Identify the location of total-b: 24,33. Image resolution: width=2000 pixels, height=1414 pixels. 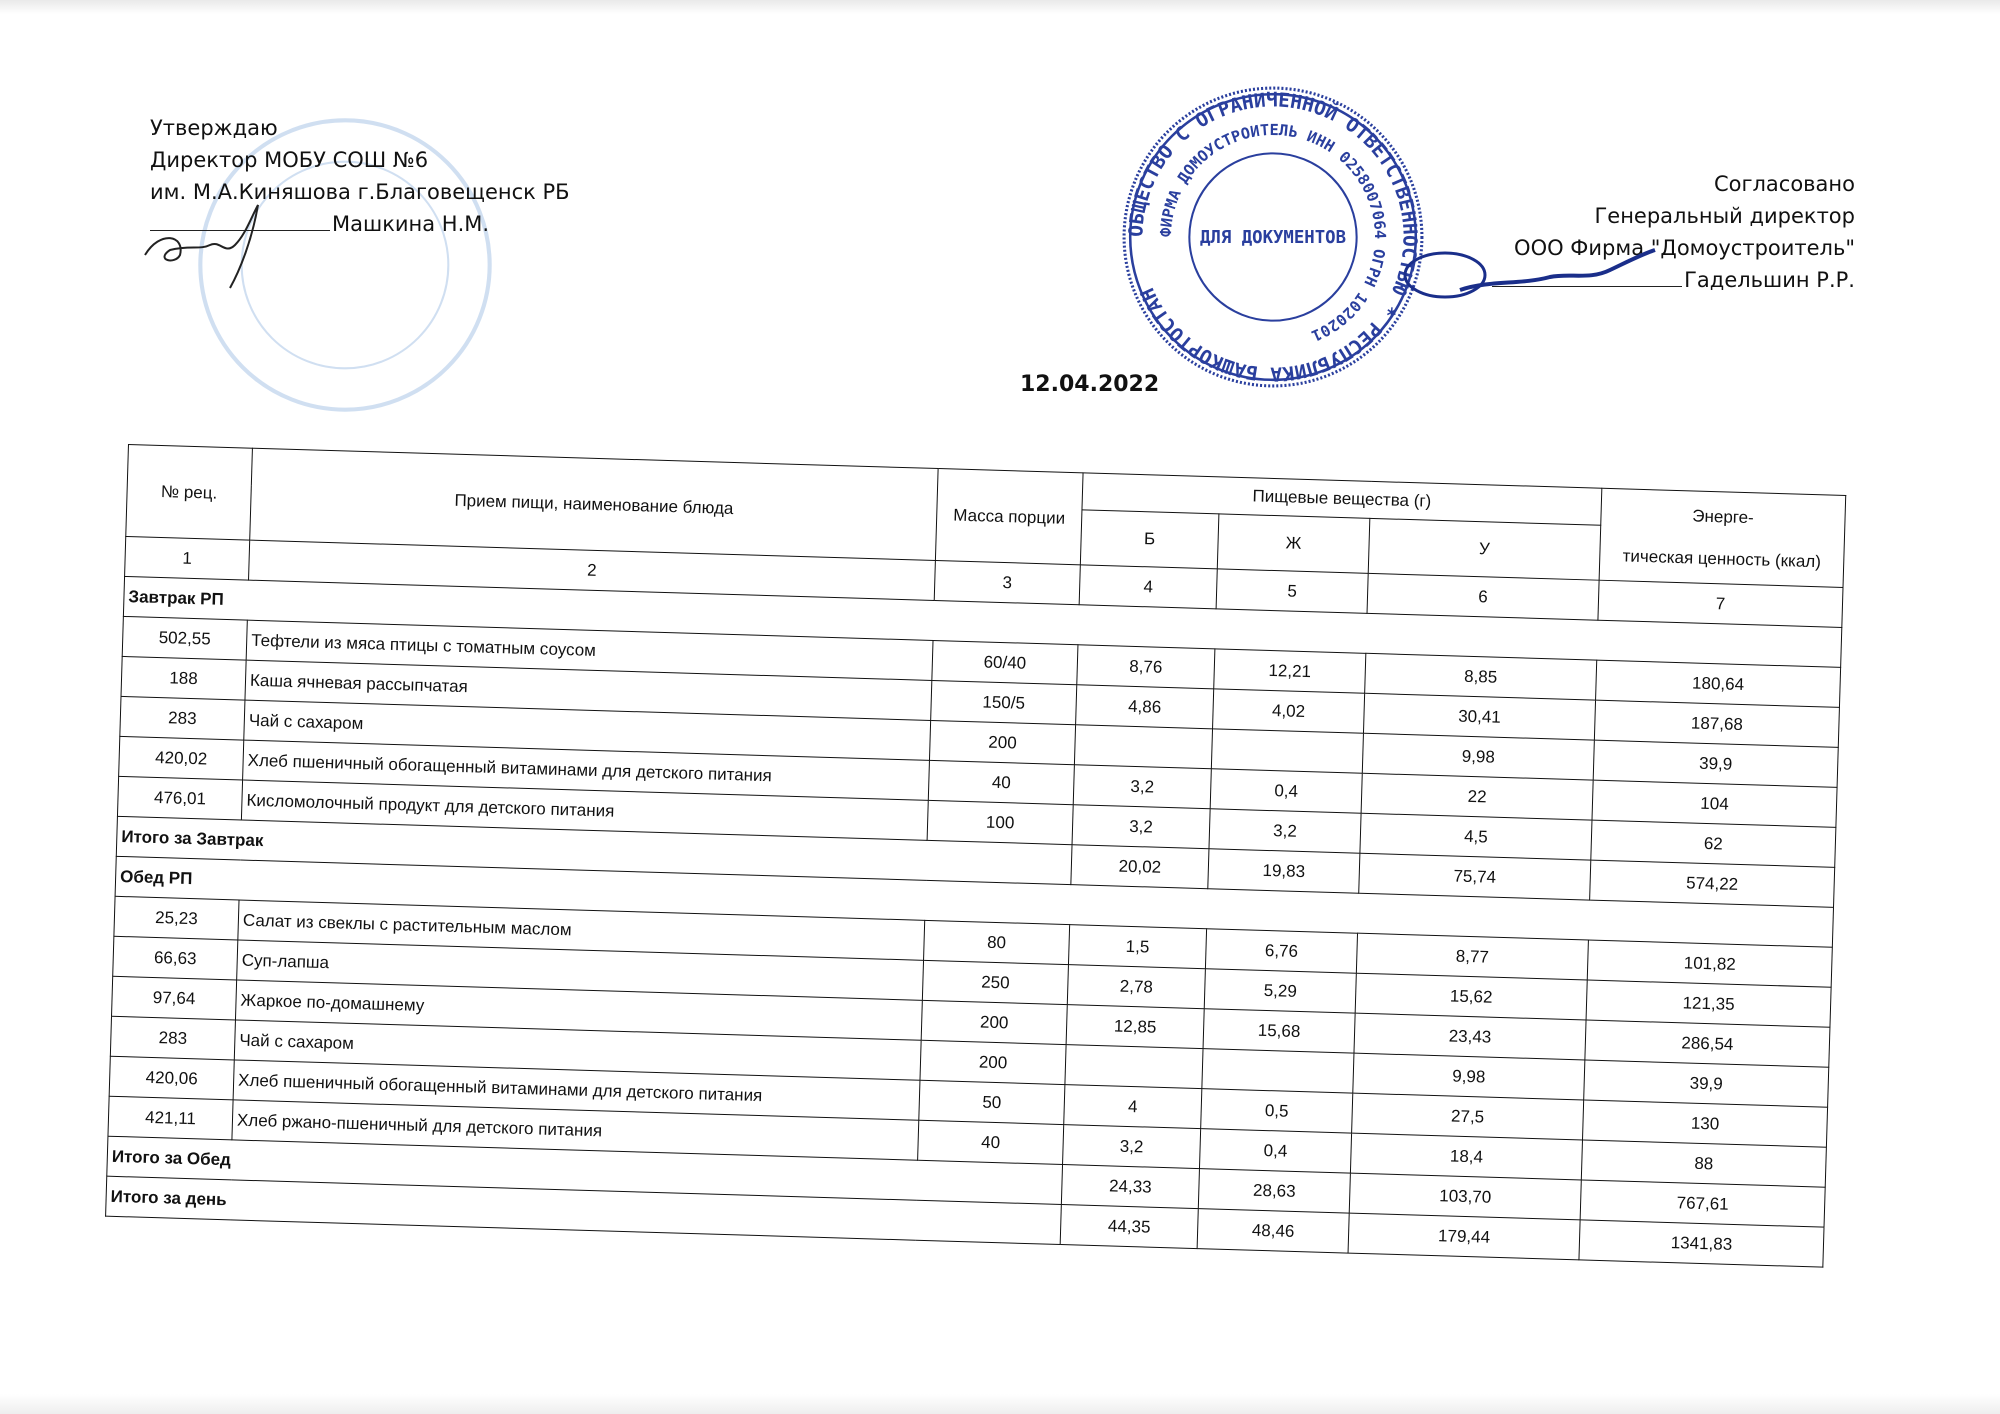
(1130, 1186).